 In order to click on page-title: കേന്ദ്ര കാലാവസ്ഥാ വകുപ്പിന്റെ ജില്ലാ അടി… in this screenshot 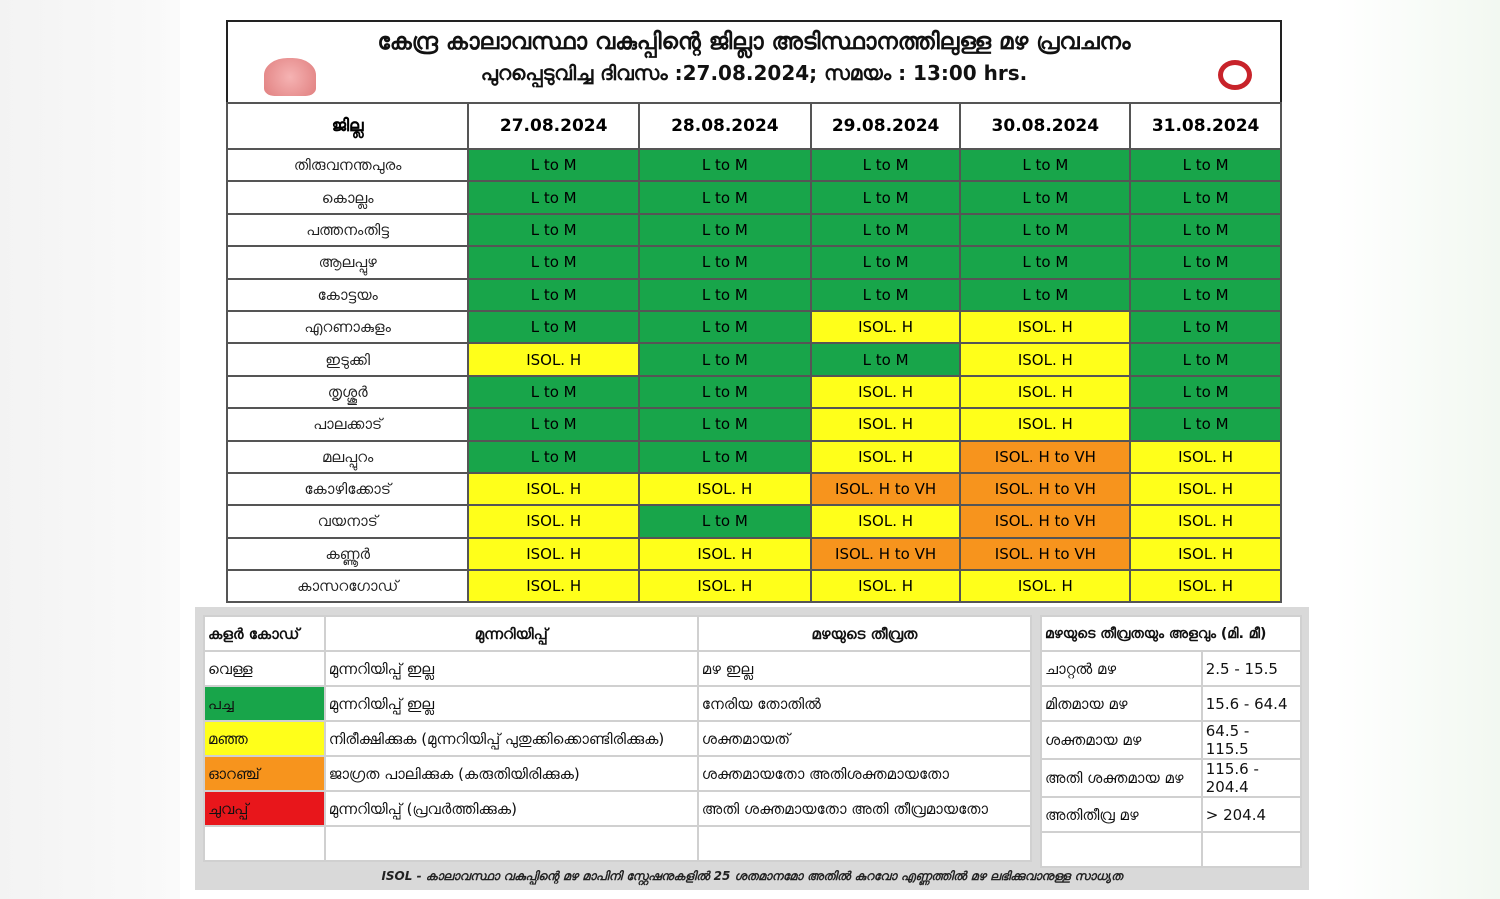, I will do `click(754, 42)`.